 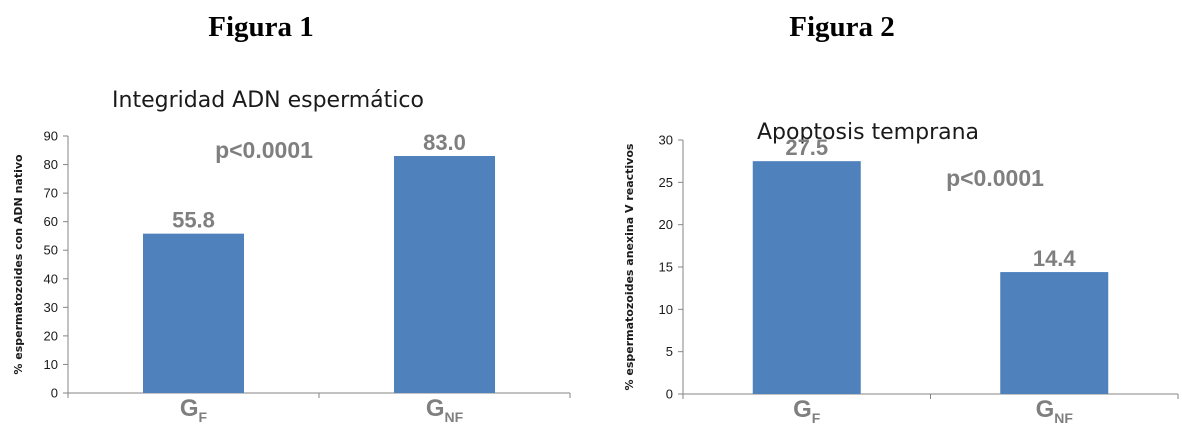 What do you see at coordinates (51, 193) in the screenshot?
I see `y-tick-label: 70` at bounding box center [51, 193].